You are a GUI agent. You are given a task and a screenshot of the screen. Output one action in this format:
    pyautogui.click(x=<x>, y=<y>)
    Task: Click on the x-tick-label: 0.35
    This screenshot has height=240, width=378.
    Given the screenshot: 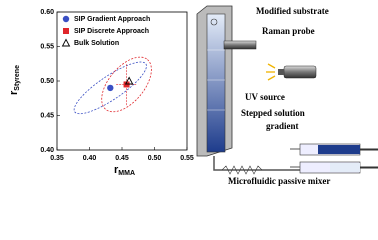 What is the action you would take?
    pyautogui.click(x=57, y=158)
    